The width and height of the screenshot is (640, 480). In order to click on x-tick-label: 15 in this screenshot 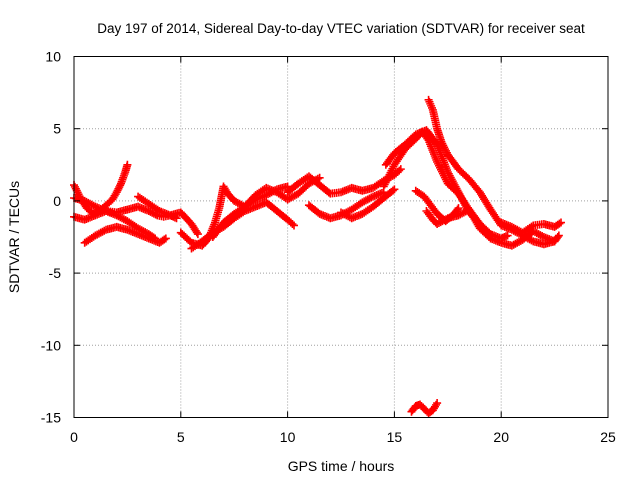, I will do `click(395, 437)`.